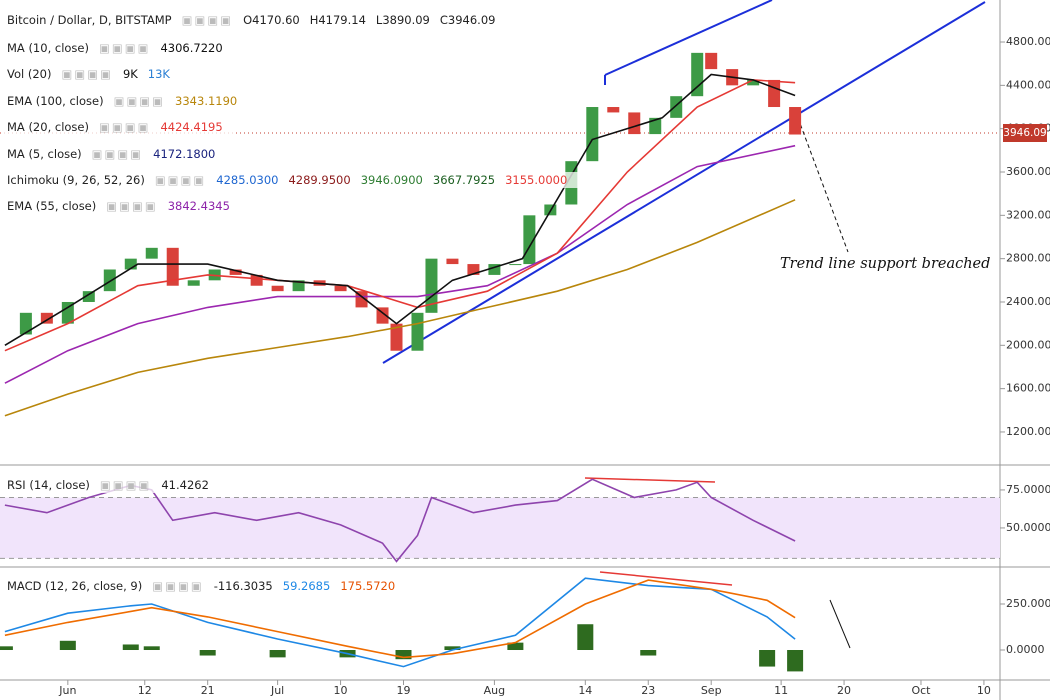  I want to click on legend-label: EMA (55, close), so click(52, 206).